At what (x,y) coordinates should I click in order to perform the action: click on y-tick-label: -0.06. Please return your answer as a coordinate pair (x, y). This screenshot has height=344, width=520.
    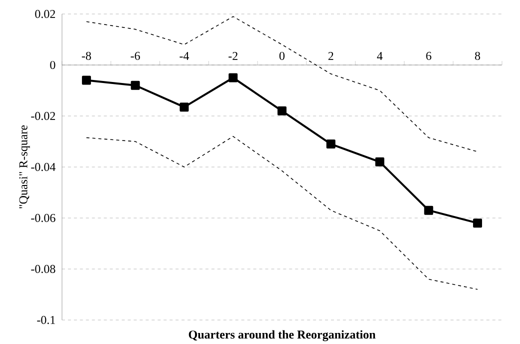
    Looking at the image, I should click on (43, 218).